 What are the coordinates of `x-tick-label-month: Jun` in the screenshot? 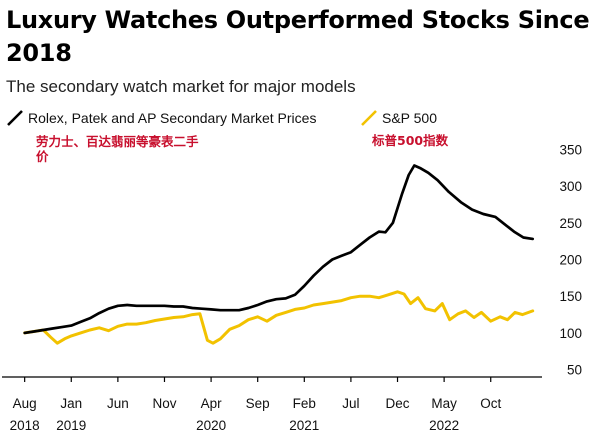 It's located at (118, 403).